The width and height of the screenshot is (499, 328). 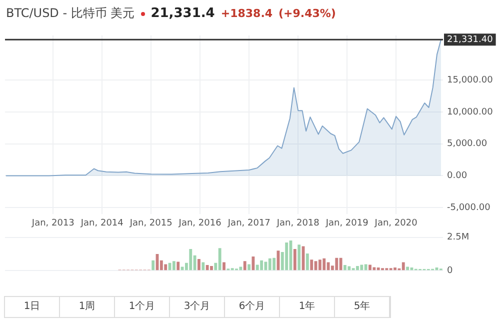 I want to click on text: 5年, so click(x=362, y=307).